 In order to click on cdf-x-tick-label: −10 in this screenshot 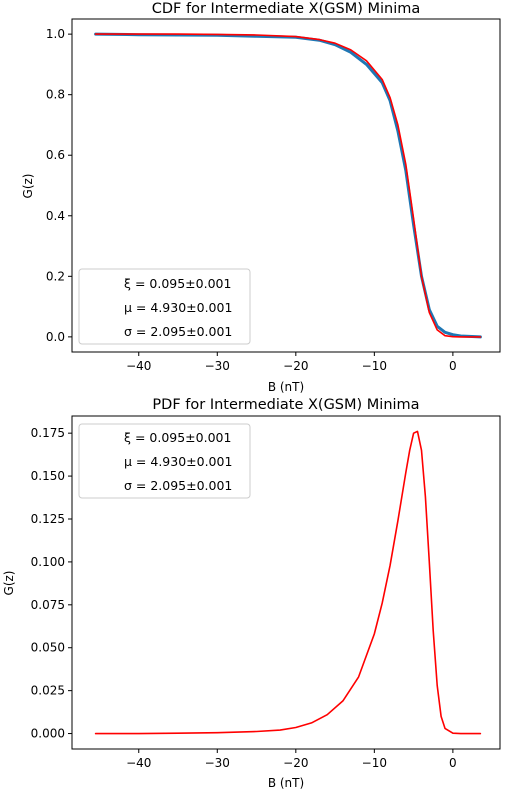, I will do `click(374, 366)`.